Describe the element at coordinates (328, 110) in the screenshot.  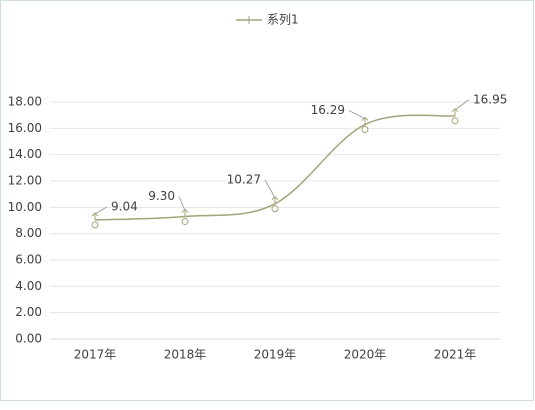
I see `data-label: 16.29` at that location.